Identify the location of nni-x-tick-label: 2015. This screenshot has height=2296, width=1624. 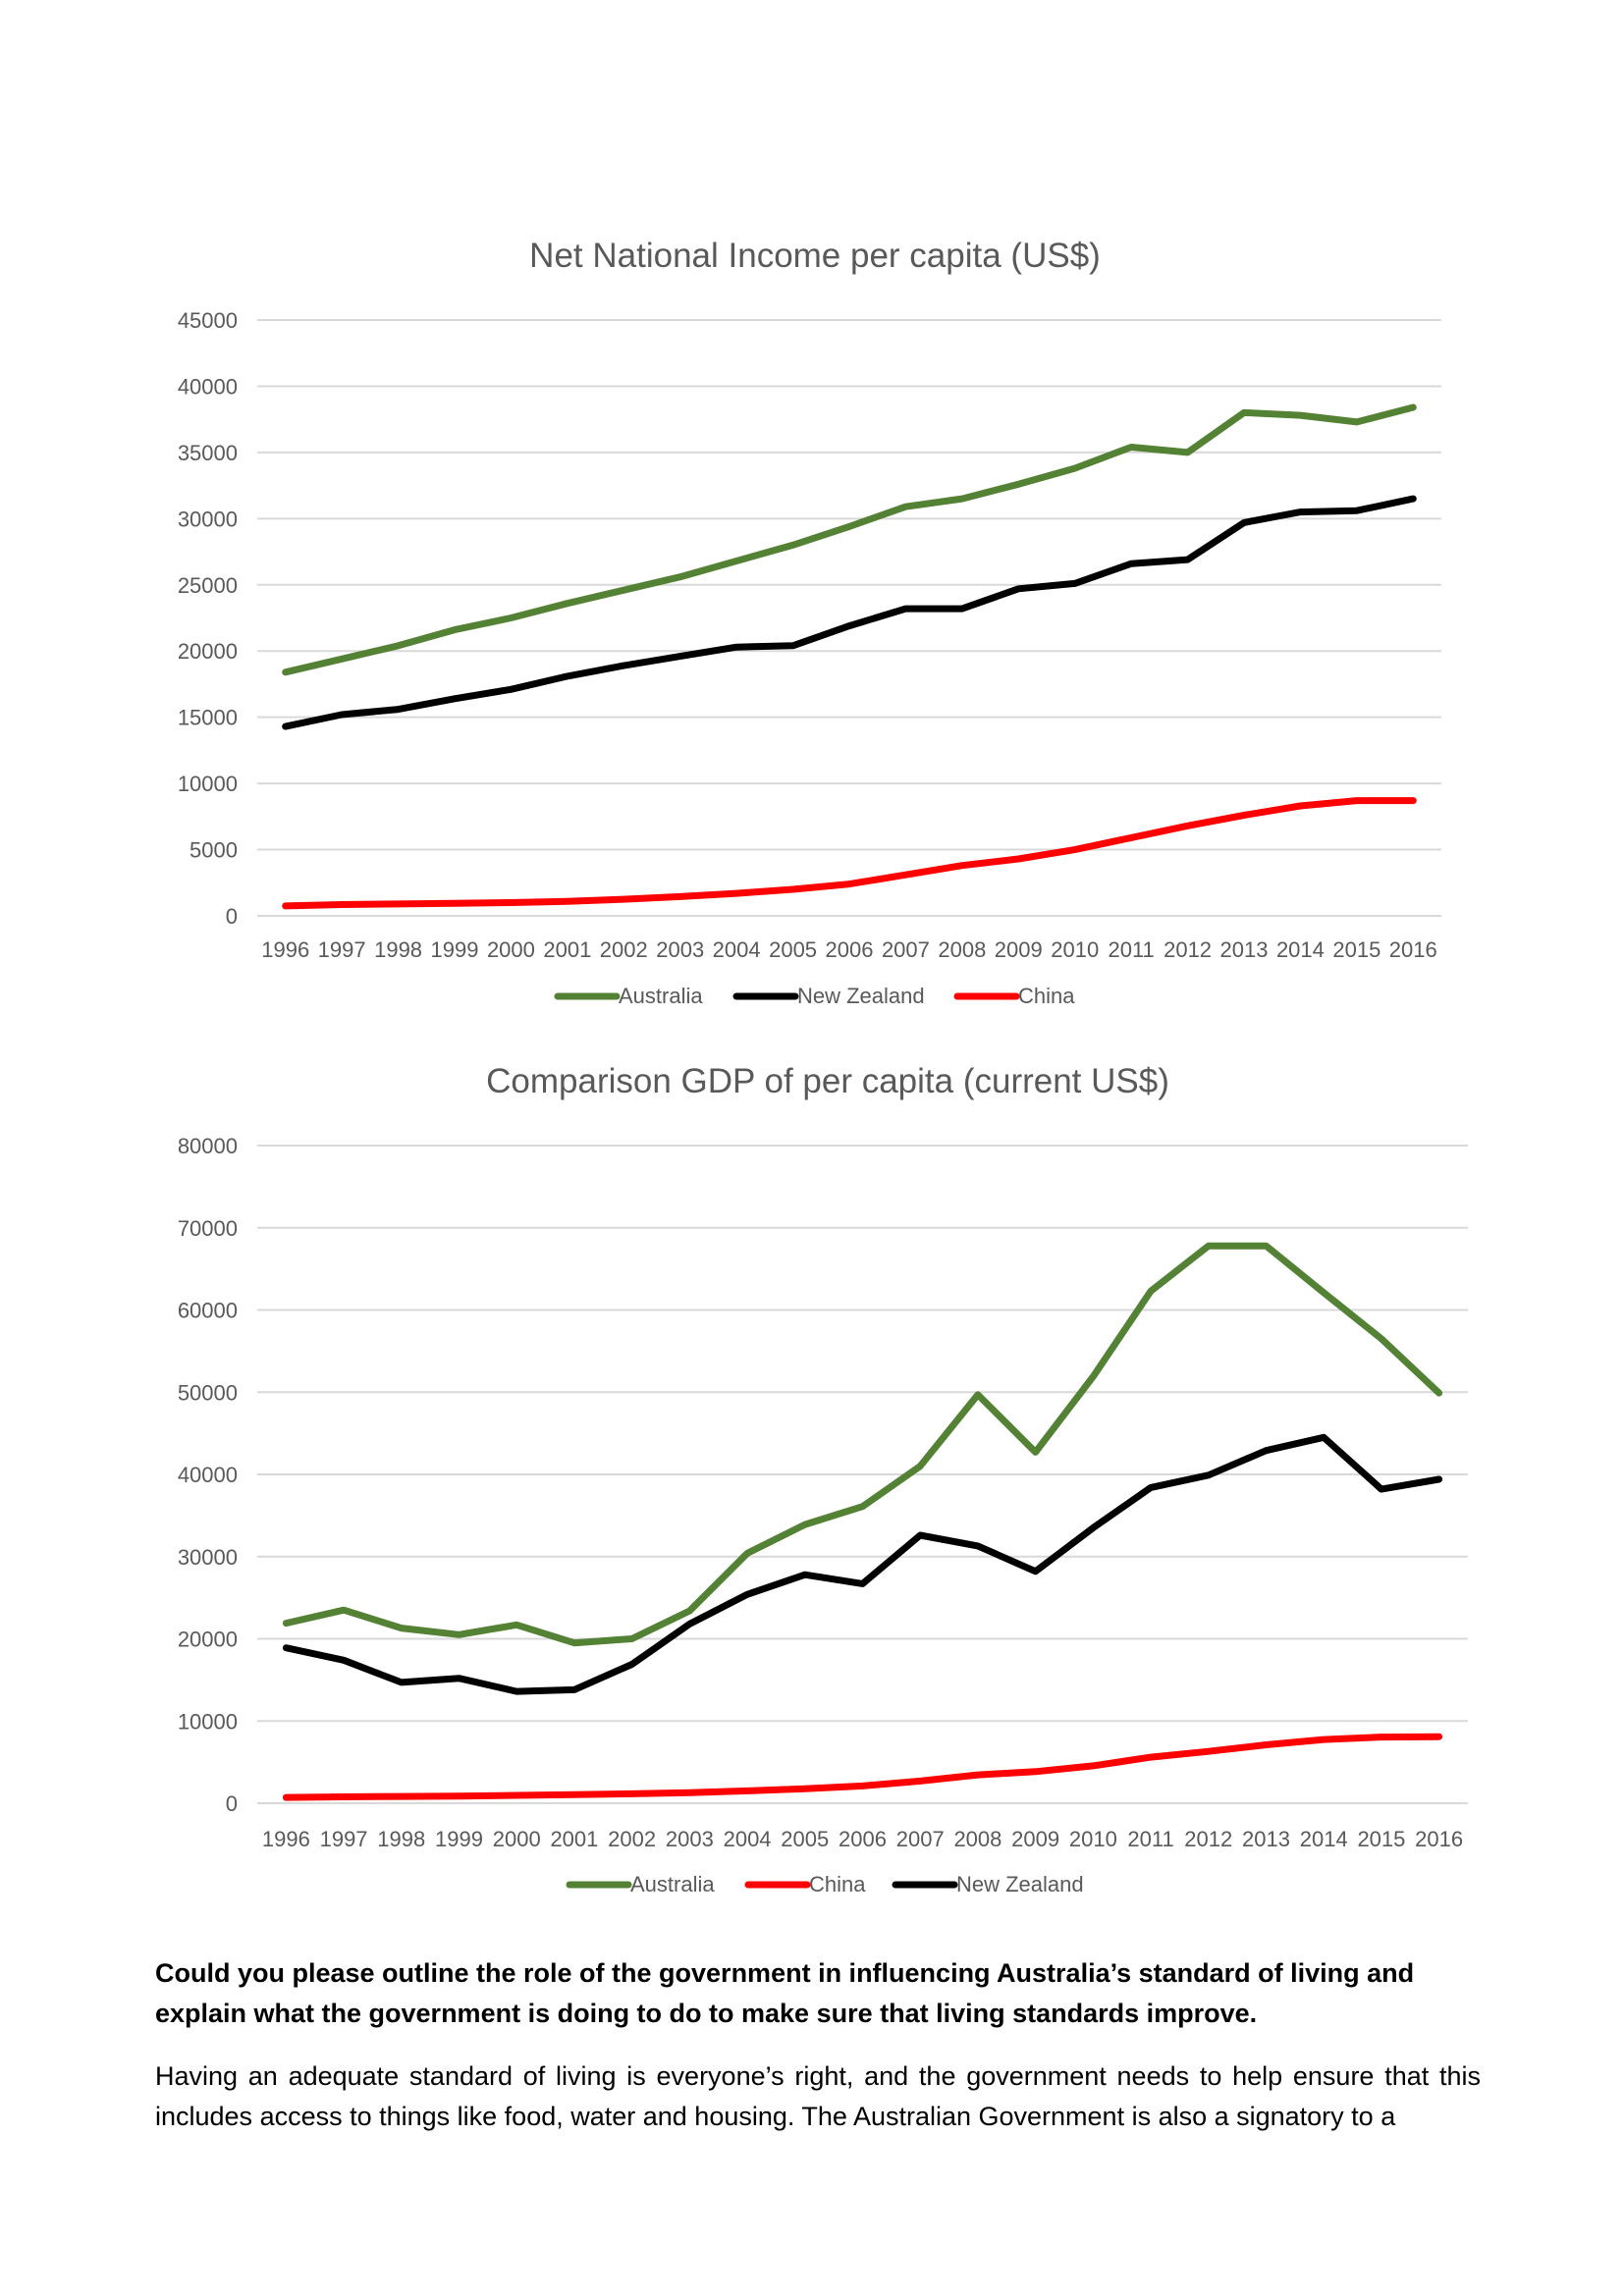
(1356, 949).